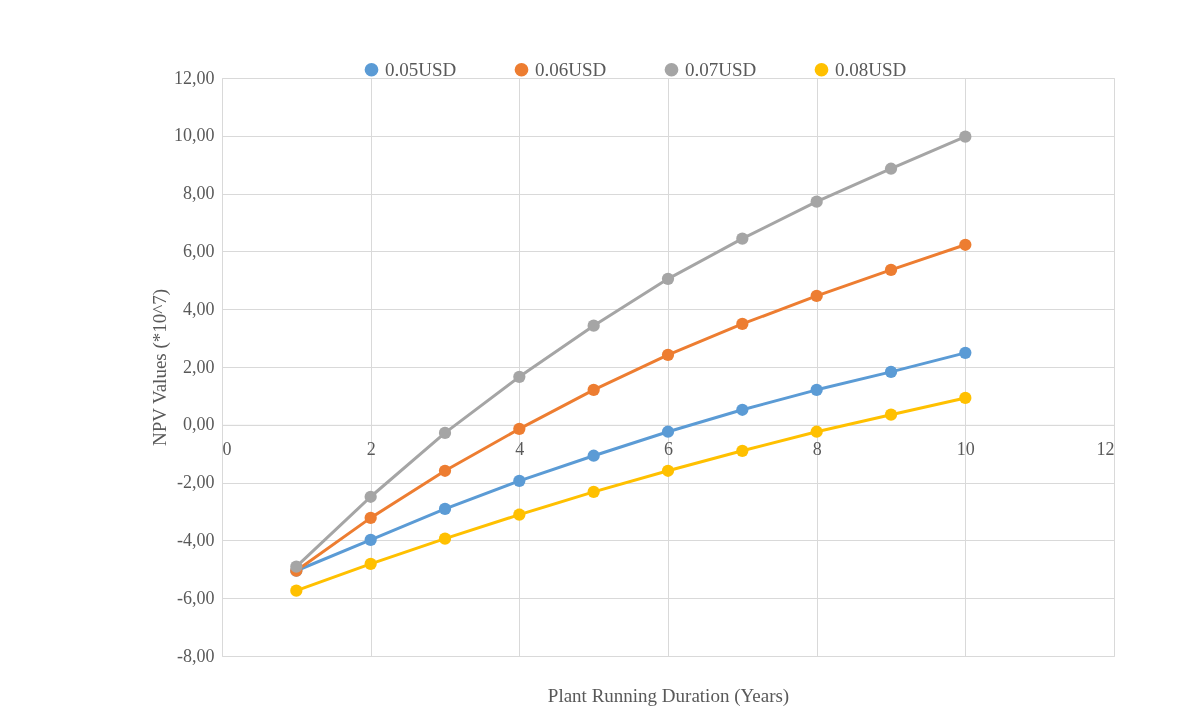 This screenshot has height=709, width=1203. What do you see at coordinates (194, 77) in the screenshot?
I see `y-tick-label: 12,00` at bounding box center [194, 77].